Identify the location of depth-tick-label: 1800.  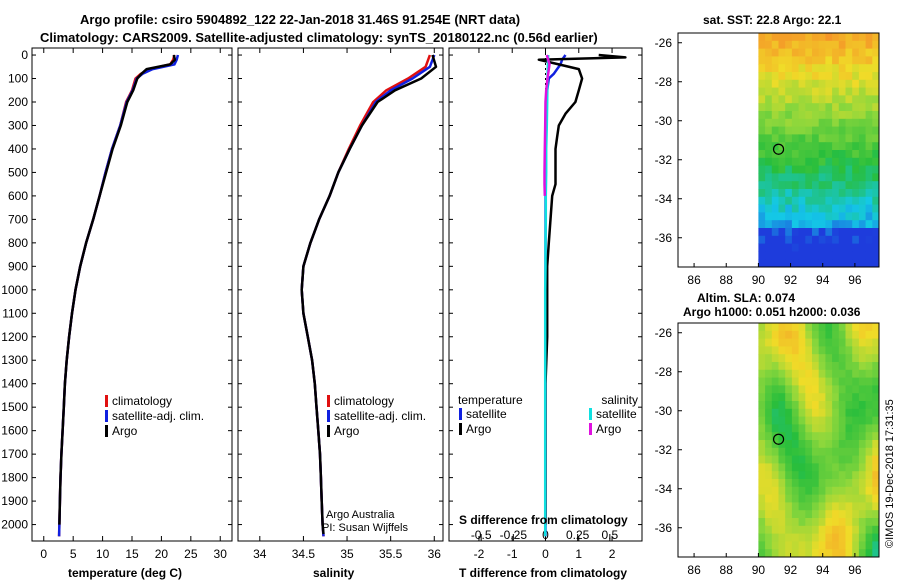
(14, 478).